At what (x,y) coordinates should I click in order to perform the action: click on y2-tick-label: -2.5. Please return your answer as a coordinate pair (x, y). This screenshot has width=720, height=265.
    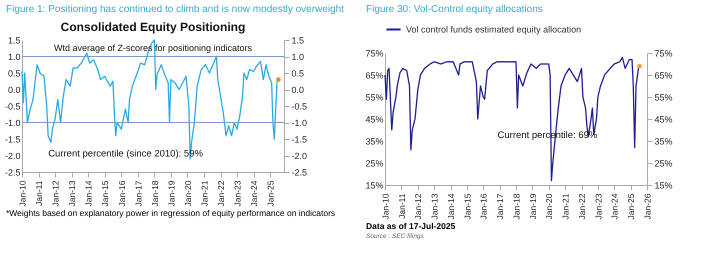
    Looking at the image, I should click on (300, 173).